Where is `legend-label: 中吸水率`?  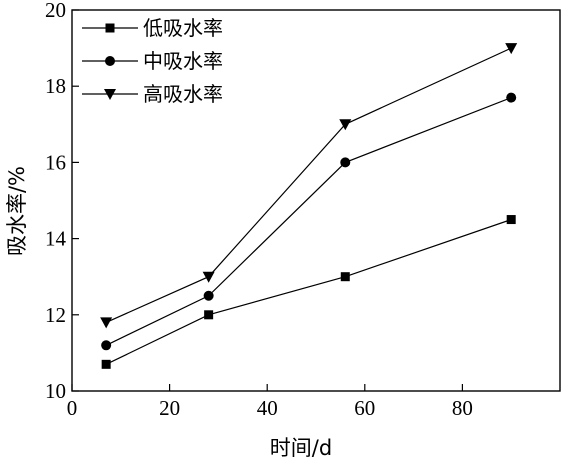 legend-label: 中吸水率 is located at coordinates (183, 61).